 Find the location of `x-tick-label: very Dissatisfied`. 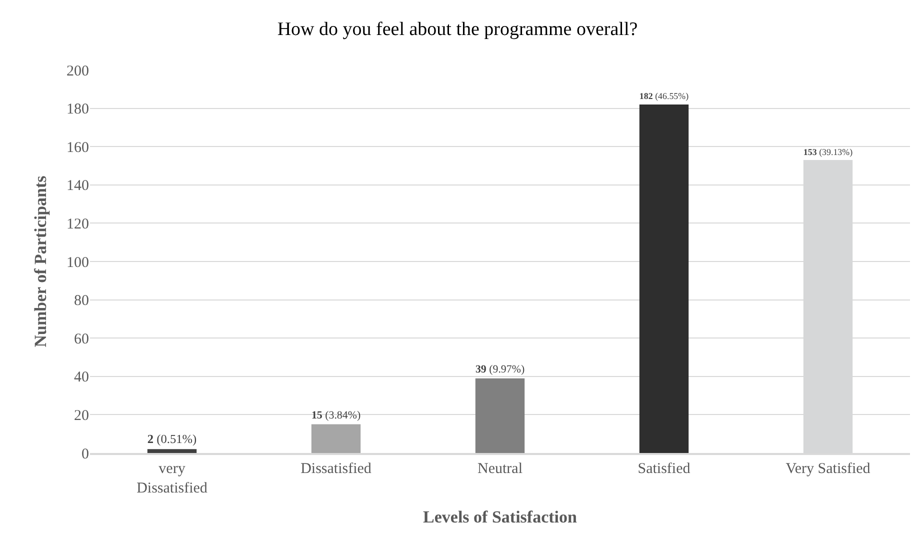

x-tick-label: very Dissatisfied is located at coordinates (172, 478).